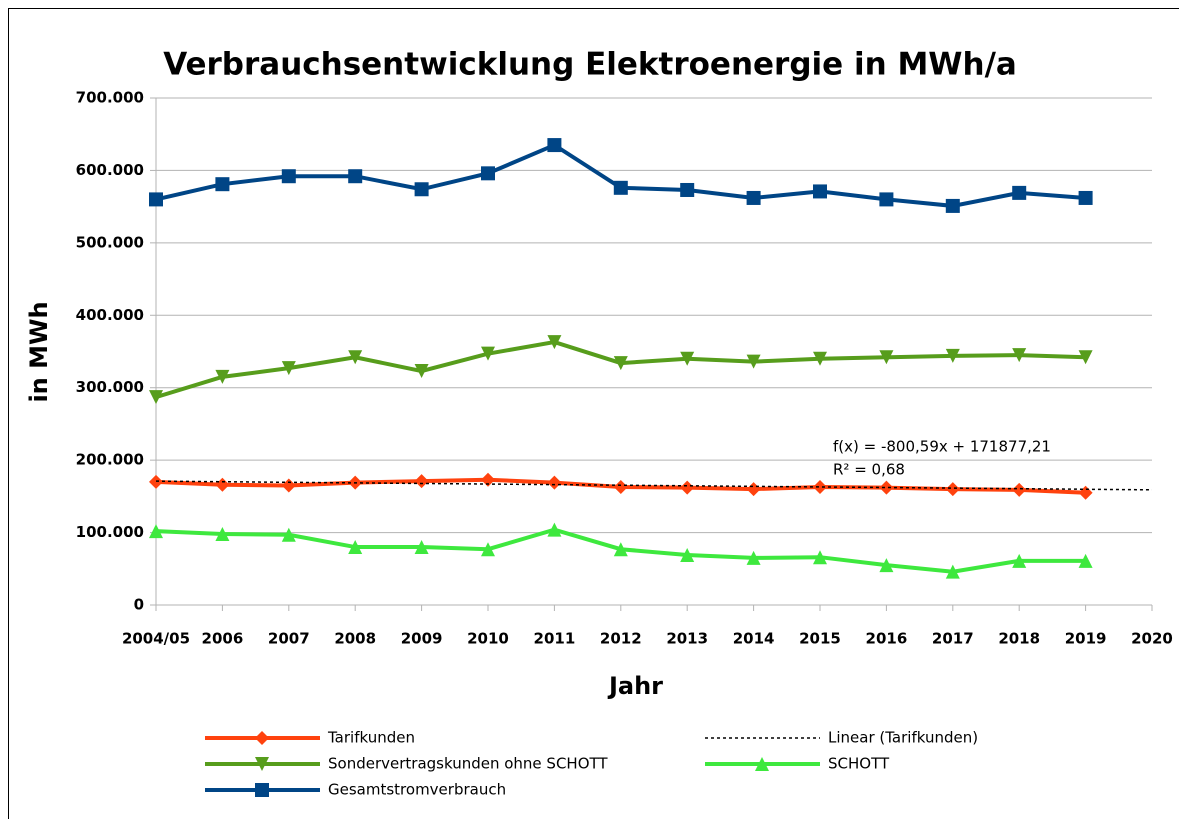  I want to click on x-axis-label: Jahr, so click(635, 686).